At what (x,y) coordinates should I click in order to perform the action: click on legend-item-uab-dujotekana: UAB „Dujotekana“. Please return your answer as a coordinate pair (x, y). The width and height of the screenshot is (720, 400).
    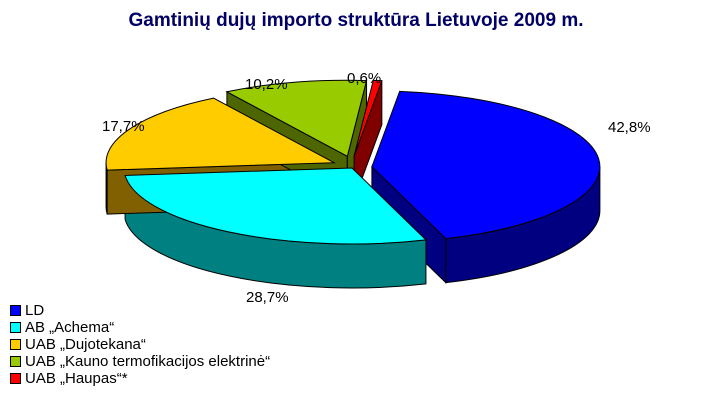
    Looking at the image, I should click on (140, 344).